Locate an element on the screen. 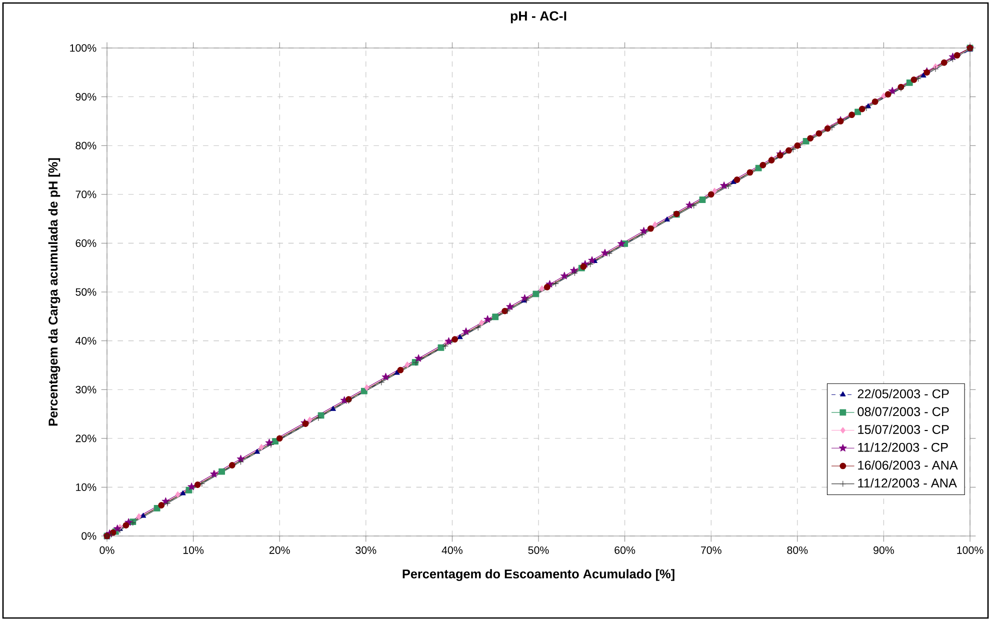 The height and width of the screenshot is (621, 991). x-tick-label: 20% is located at coordinates (279, 550).